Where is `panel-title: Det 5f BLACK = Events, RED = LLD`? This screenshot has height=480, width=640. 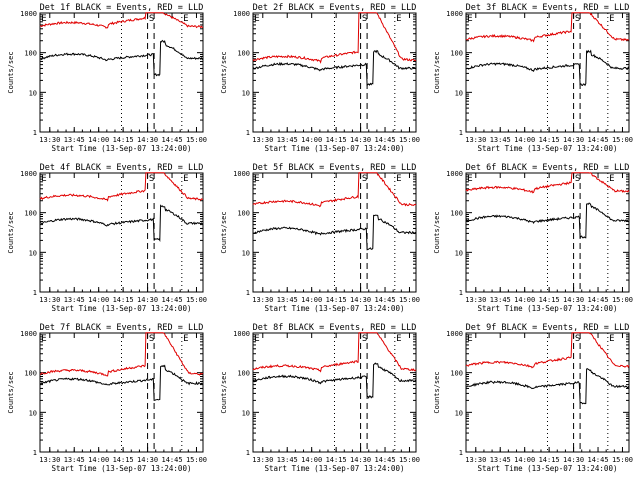
panel-title: Det 5f BLACK = Events, RED = LLD is located at coordinates (335, 168).